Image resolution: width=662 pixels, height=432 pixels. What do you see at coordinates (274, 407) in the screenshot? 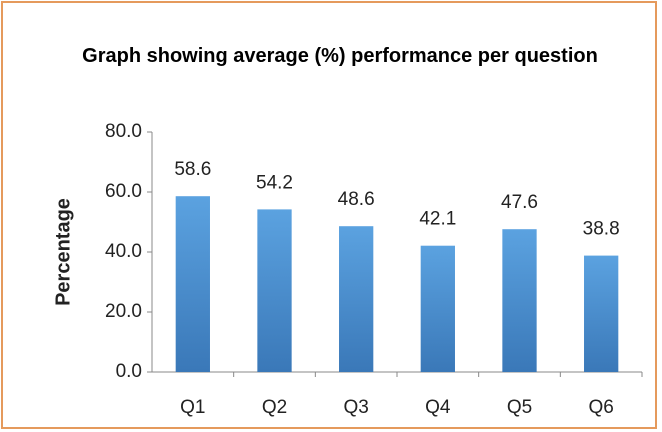
I see `x-tick-label: Q2` at bounding box center [274, 407].